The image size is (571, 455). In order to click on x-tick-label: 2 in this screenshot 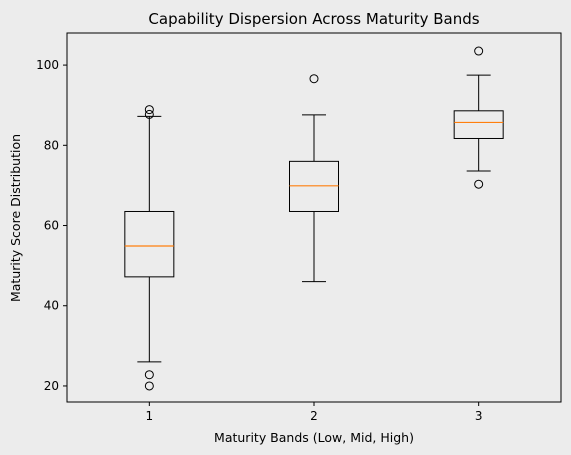, I will do `click(314, 416)`.